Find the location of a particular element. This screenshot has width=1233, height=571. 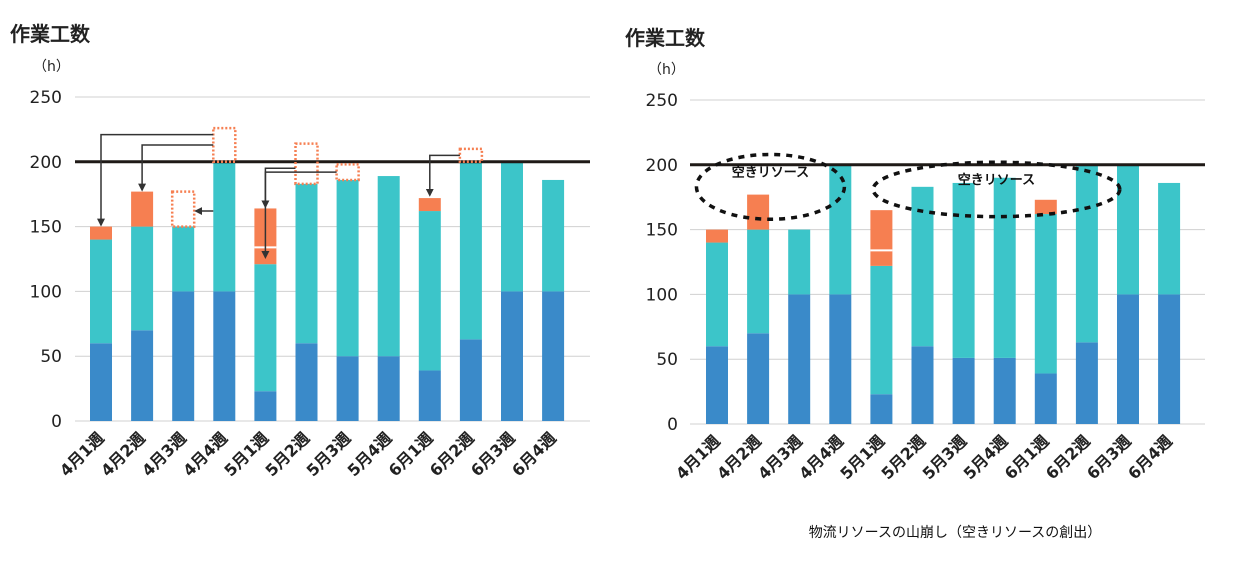

y-axis-title: 作業工数 is located at coordinates (50, 34).